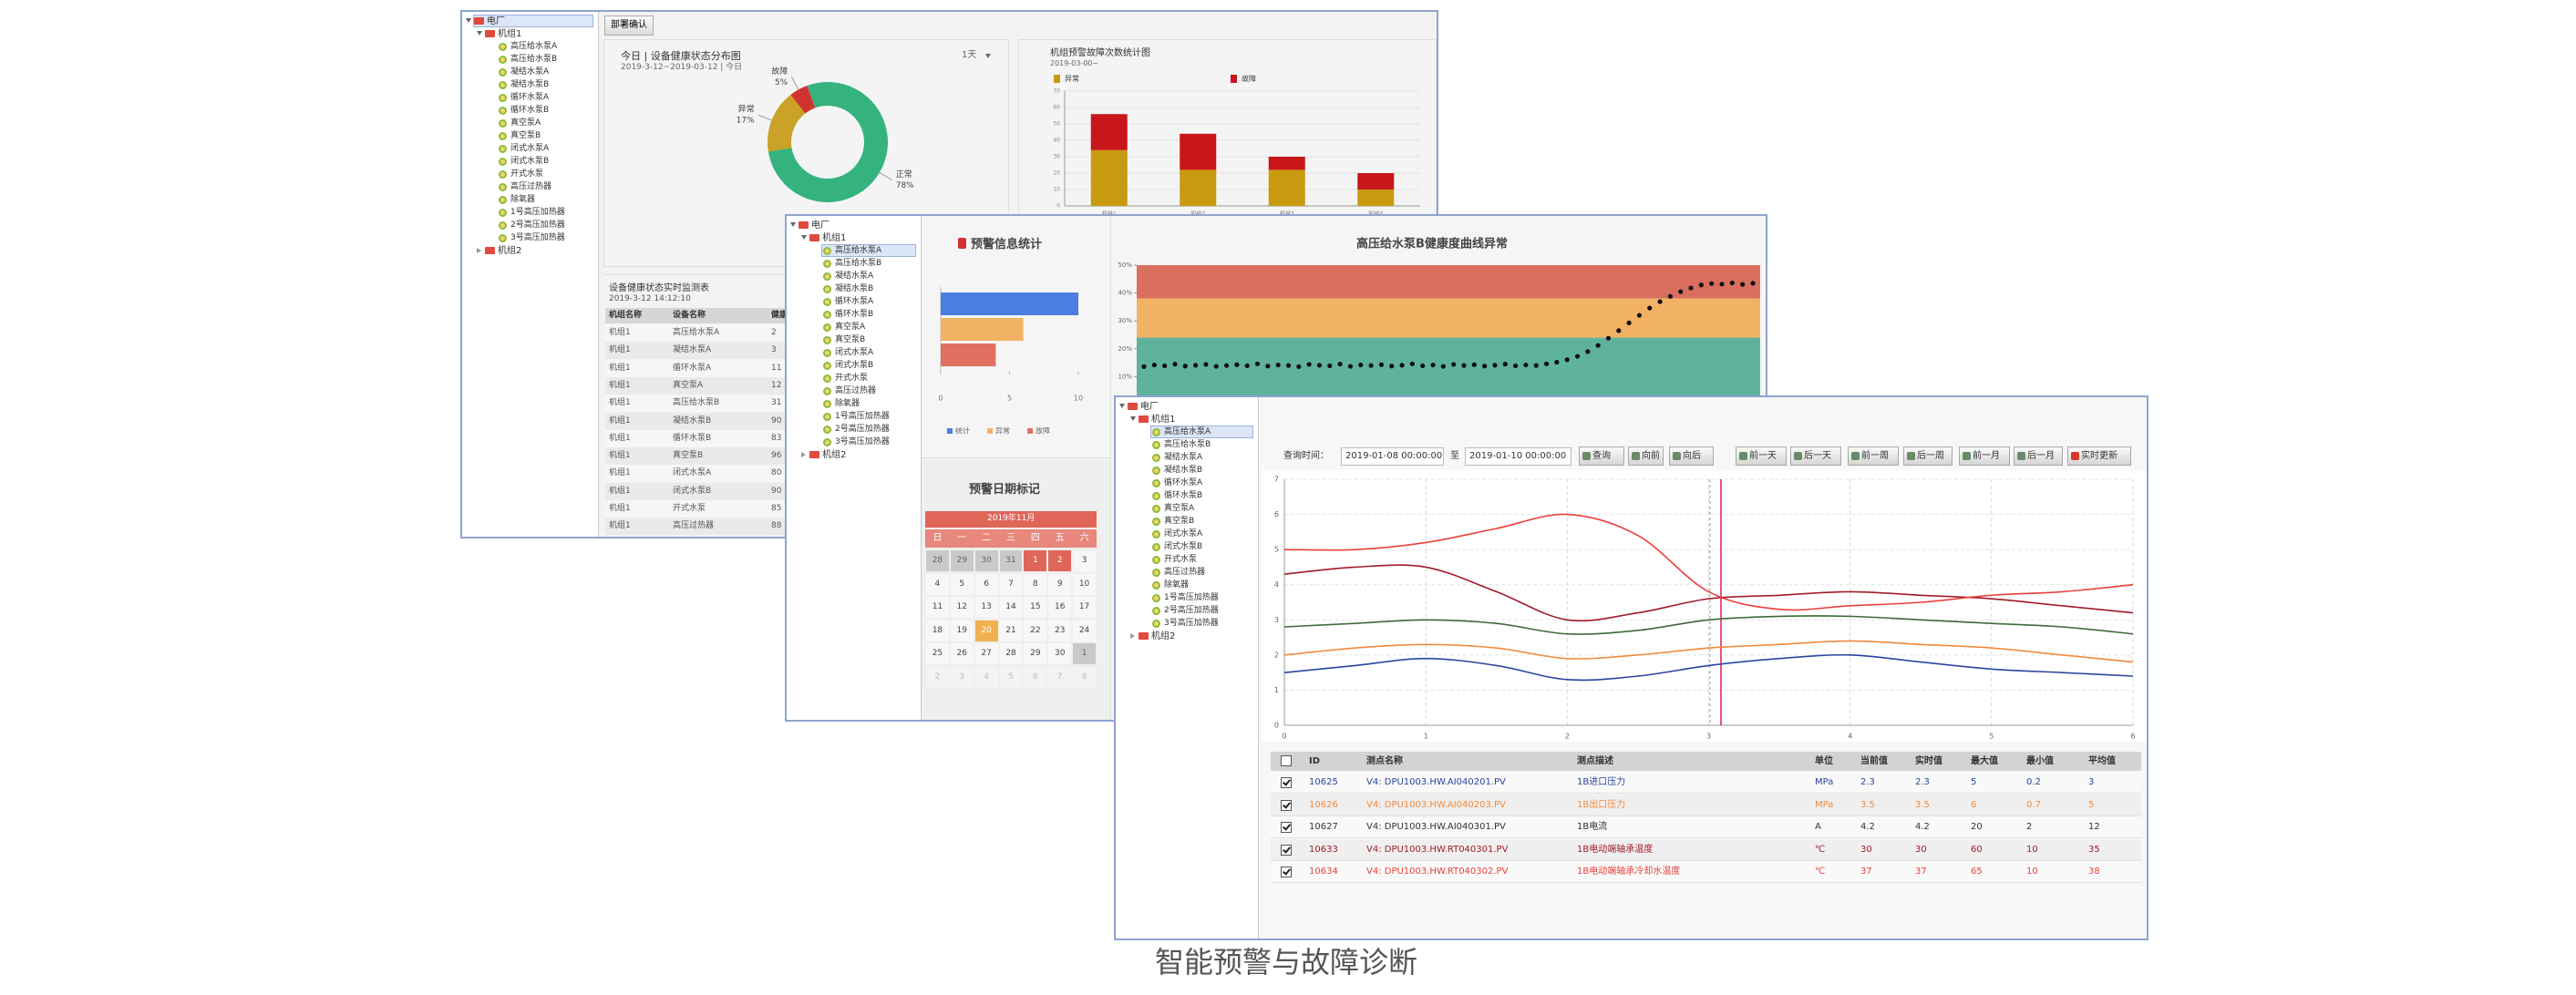 The image size is (2576, 995). I want to click on y-tick-label: 10%, so click(1125, 376).